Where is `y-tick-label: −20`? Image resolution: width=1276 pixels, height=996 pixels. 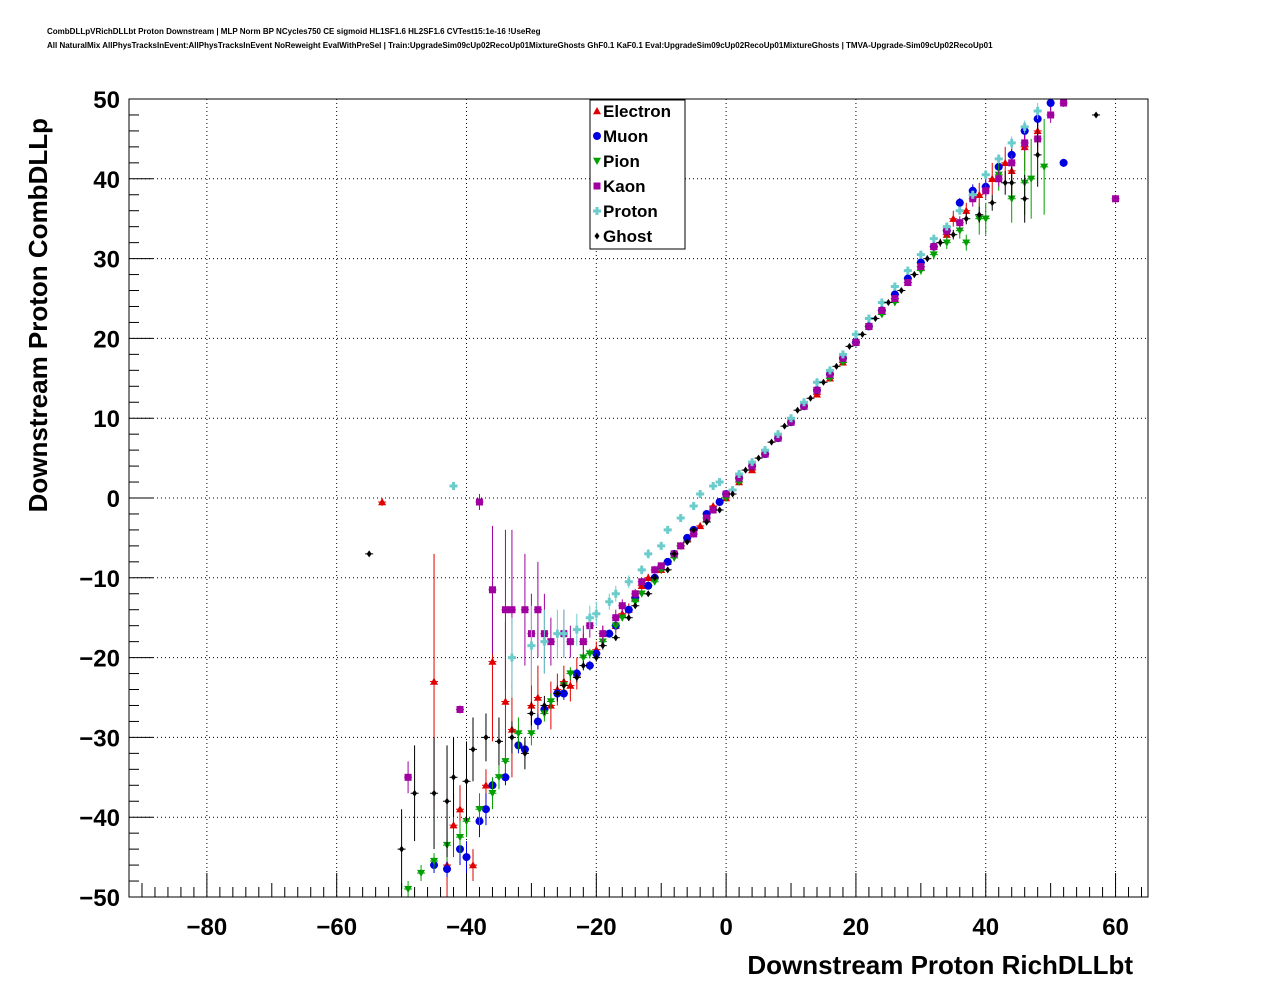 y-tick-label: −20 is located at coordinates (99, 659).